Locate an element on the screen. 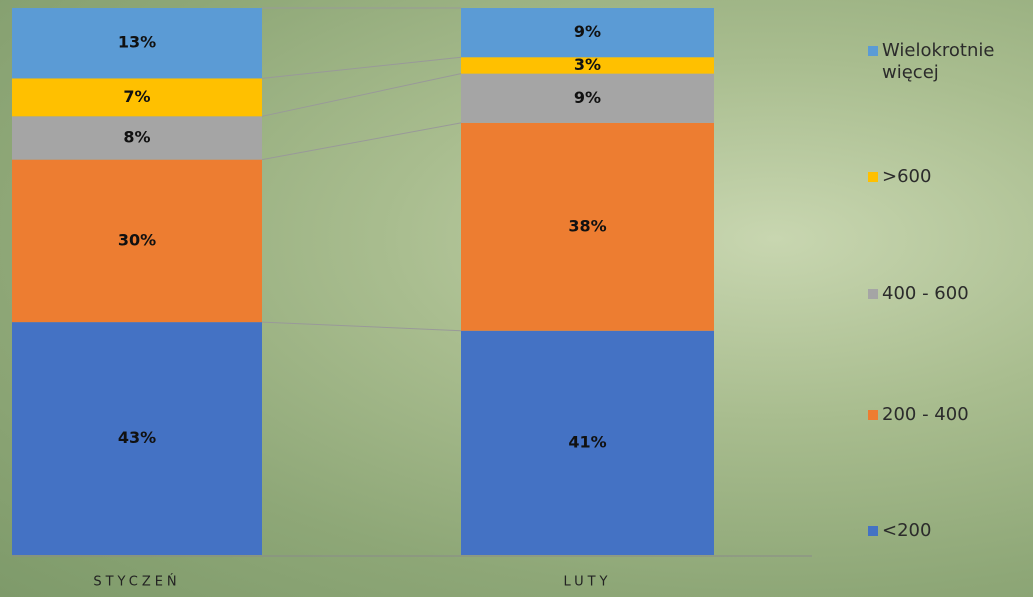 The width and height of the screenshot is (1033, 597). x-tick-label: STYCZEŃ is located at coordinates (136, 582).